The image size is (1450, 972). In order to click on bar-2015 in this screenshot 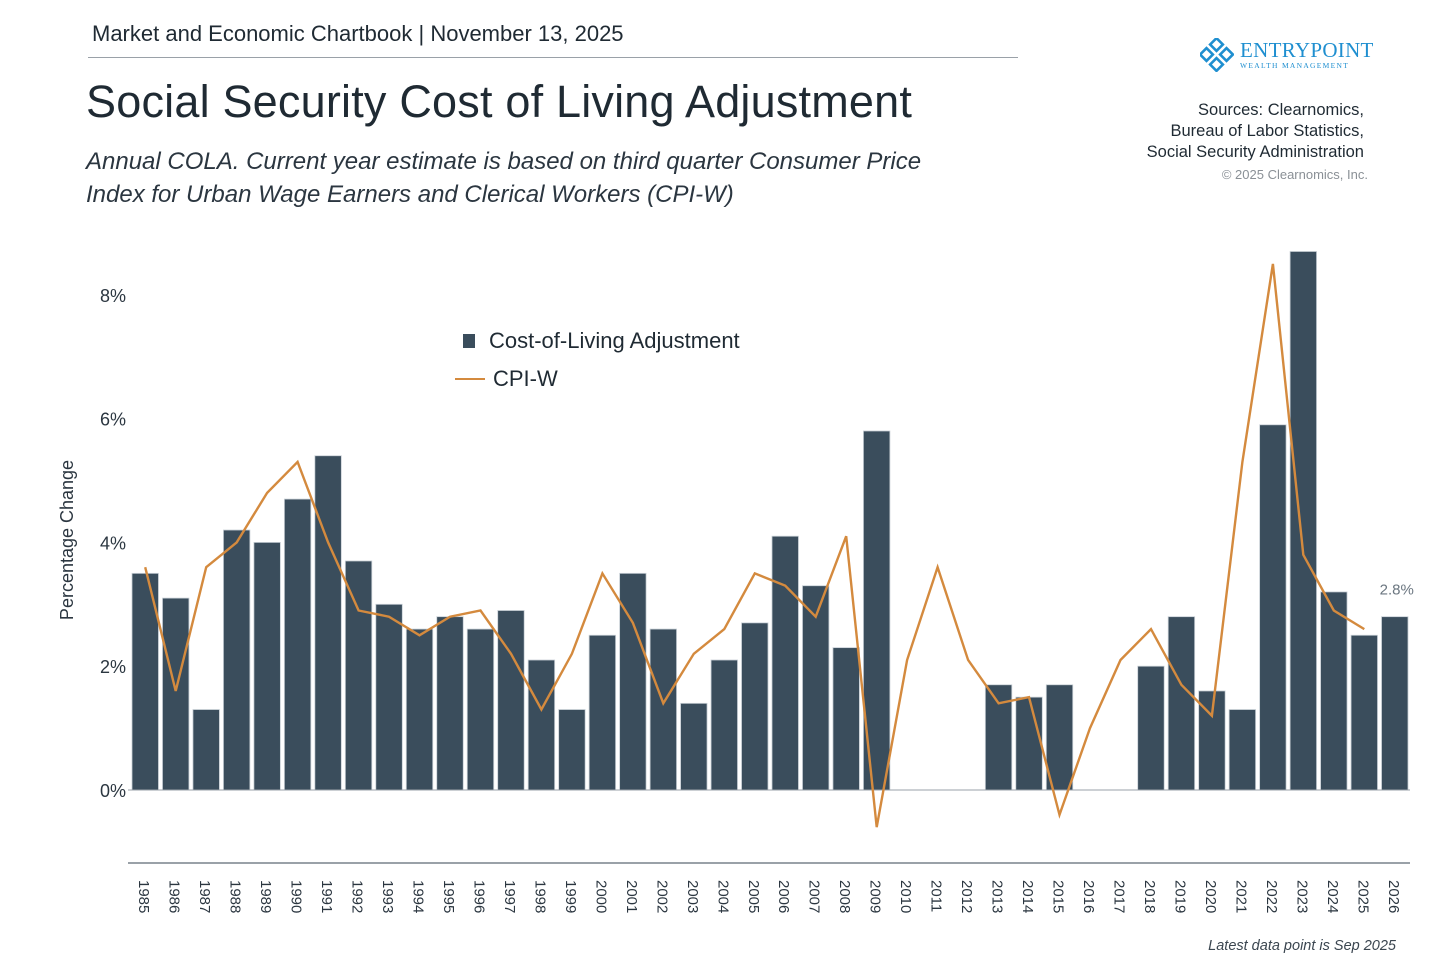, I will do `click(1059, 737)`.